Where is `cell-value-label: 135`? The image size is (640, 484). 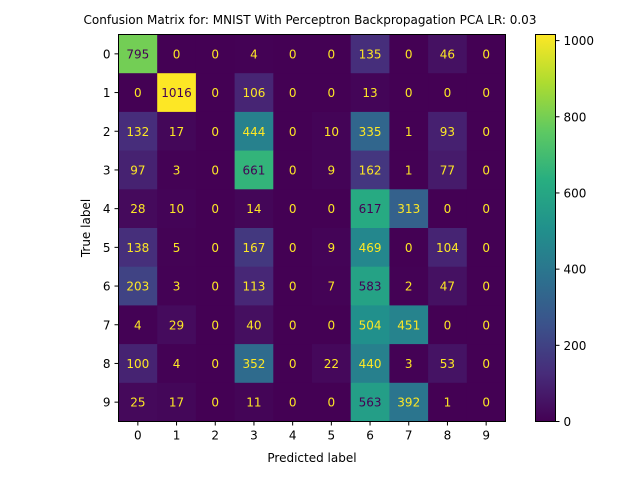 cell-value-label: 135 is located at coordinates (370, 54).